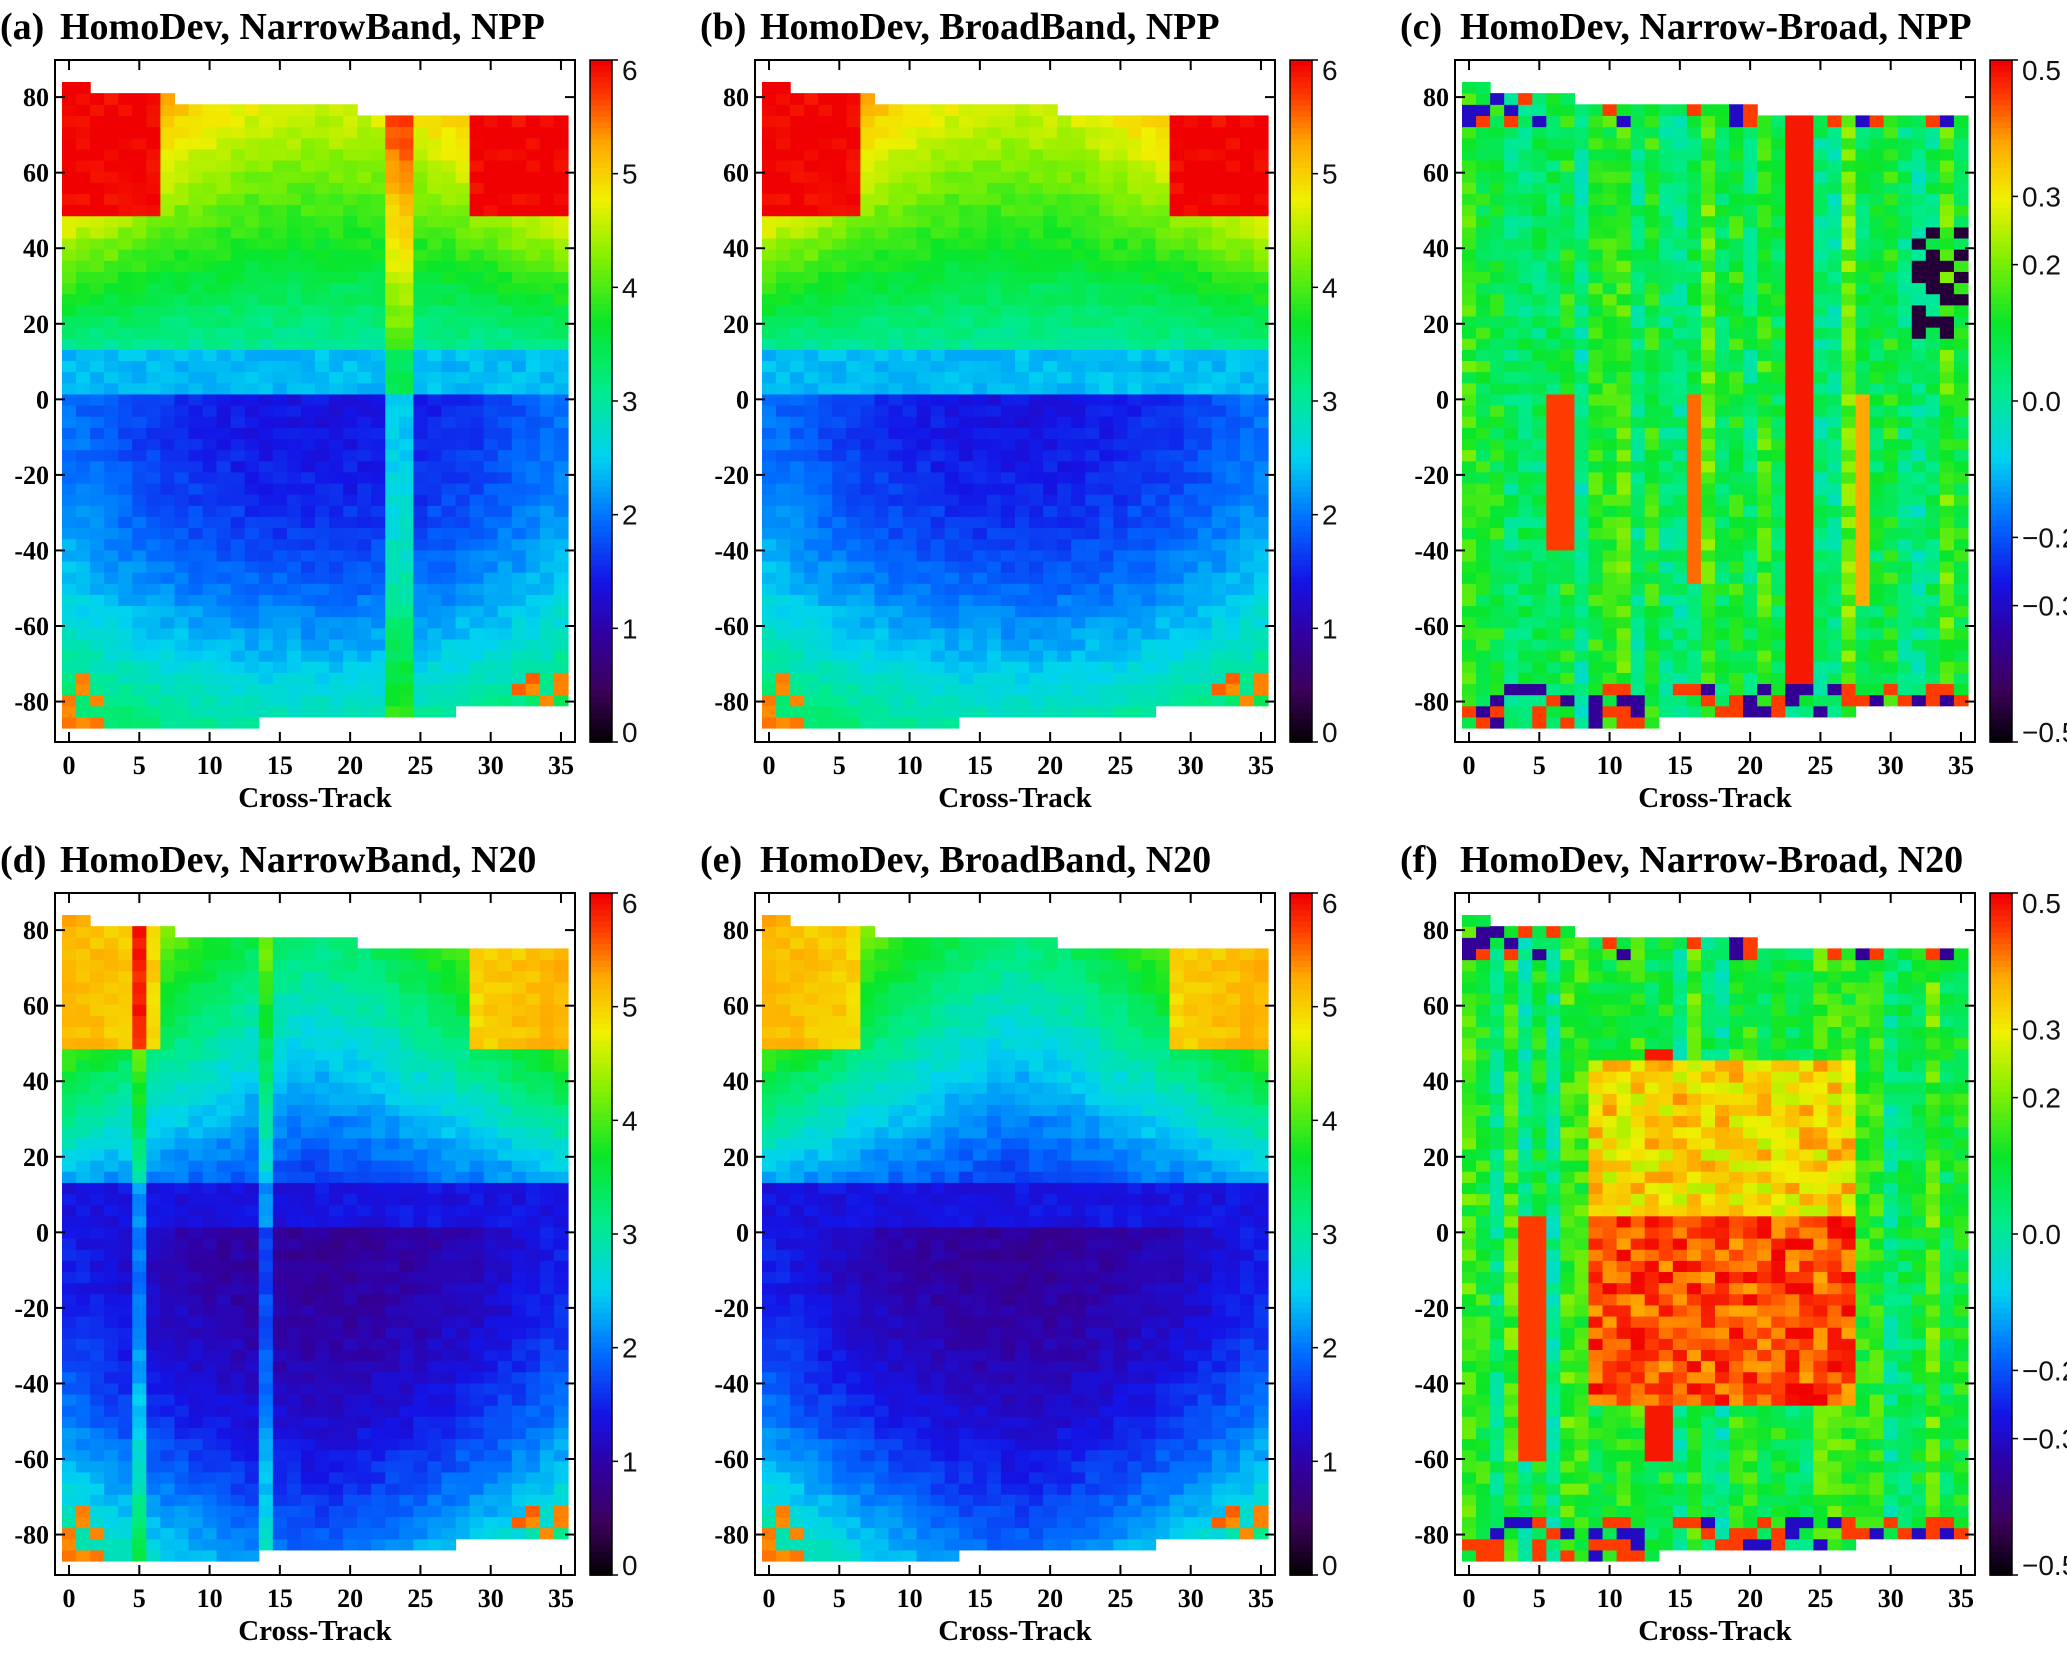 The width and height of the screenshot is (2067, 1666). What do you see at coordinates (736, 97) in the screenshot?
I see `y-tick-label: 80` at bounding box center [736, 97].